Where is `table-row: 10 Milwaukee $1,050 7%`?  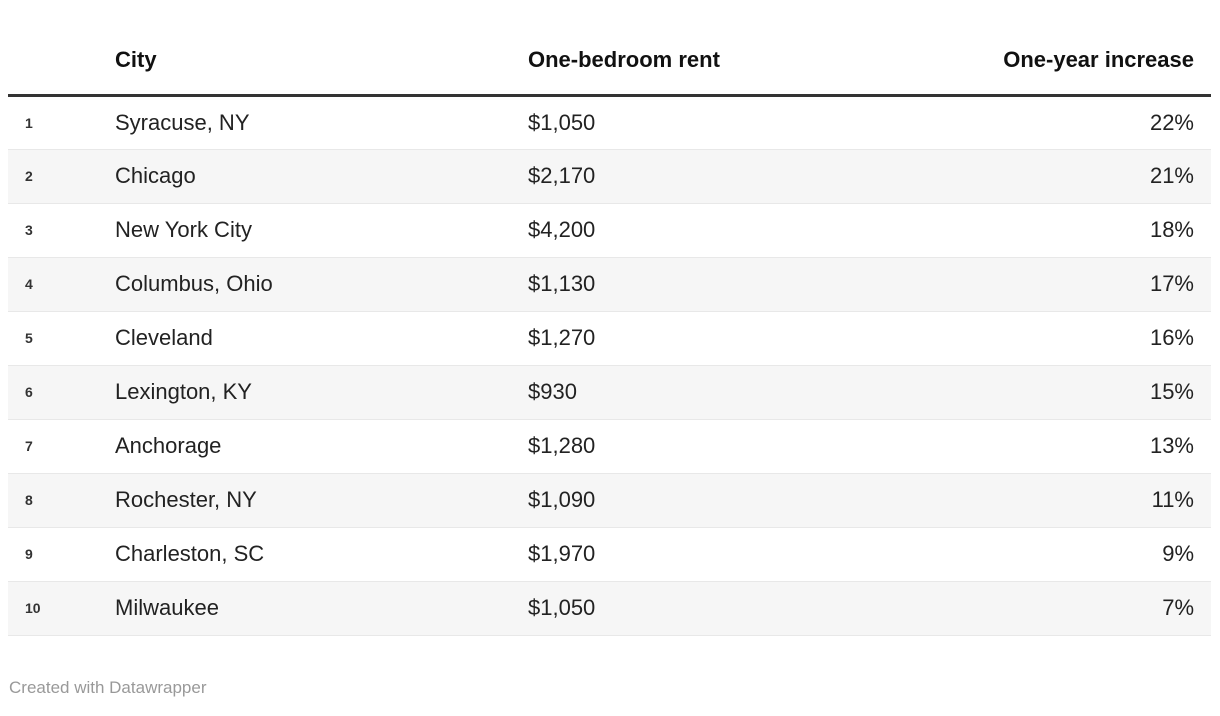 table-row: 10 Milwaukee $1,050 7% is located at coordinates (609, 608).